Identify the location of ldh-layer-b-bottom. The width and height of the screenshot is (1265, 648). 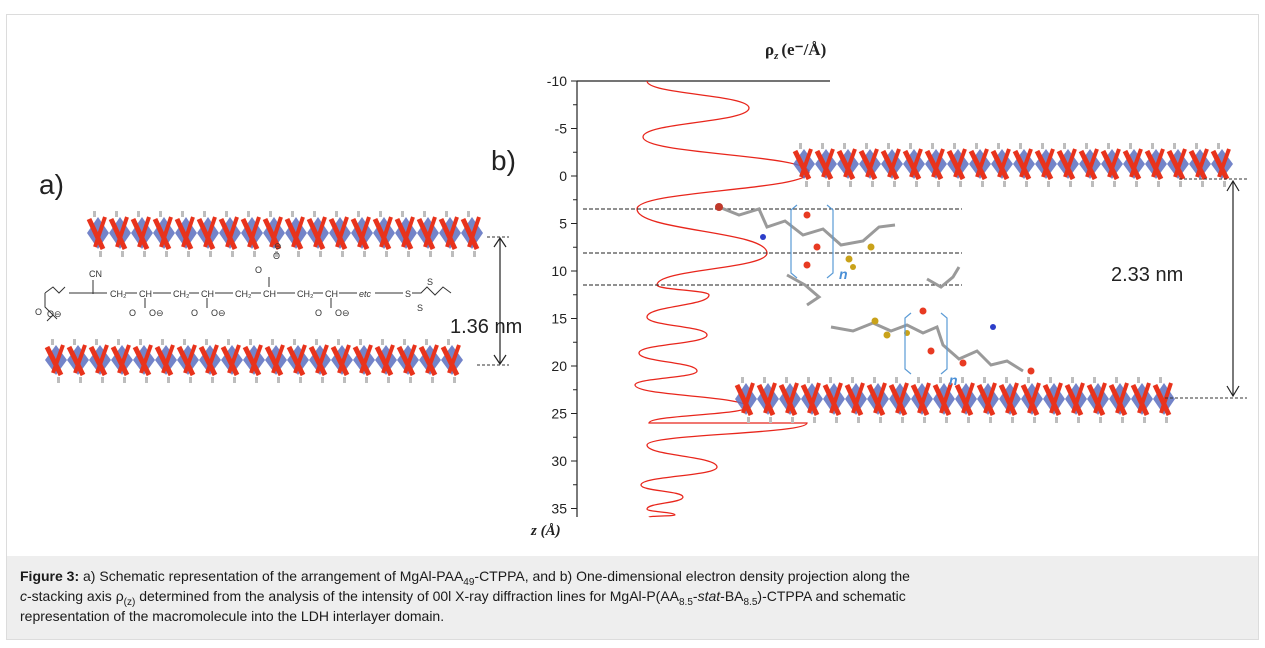
(954, 400).